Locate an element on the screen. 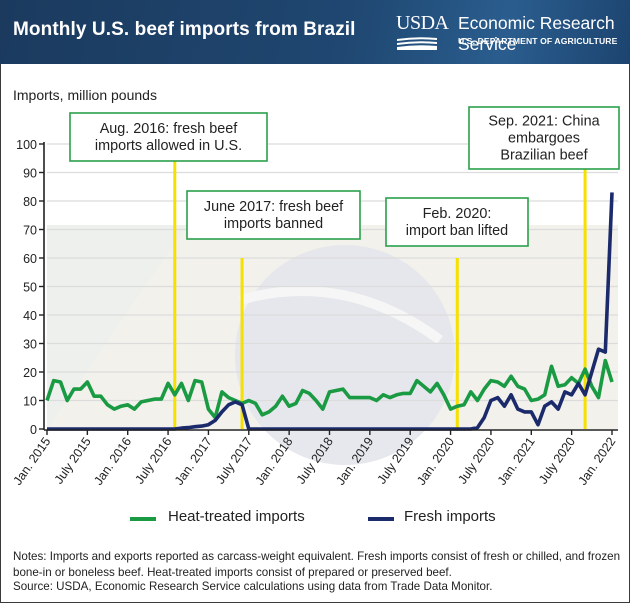 The image size is (630, 603). x-tick-label: Jan. 2016 is located at coordinates (112, 461).